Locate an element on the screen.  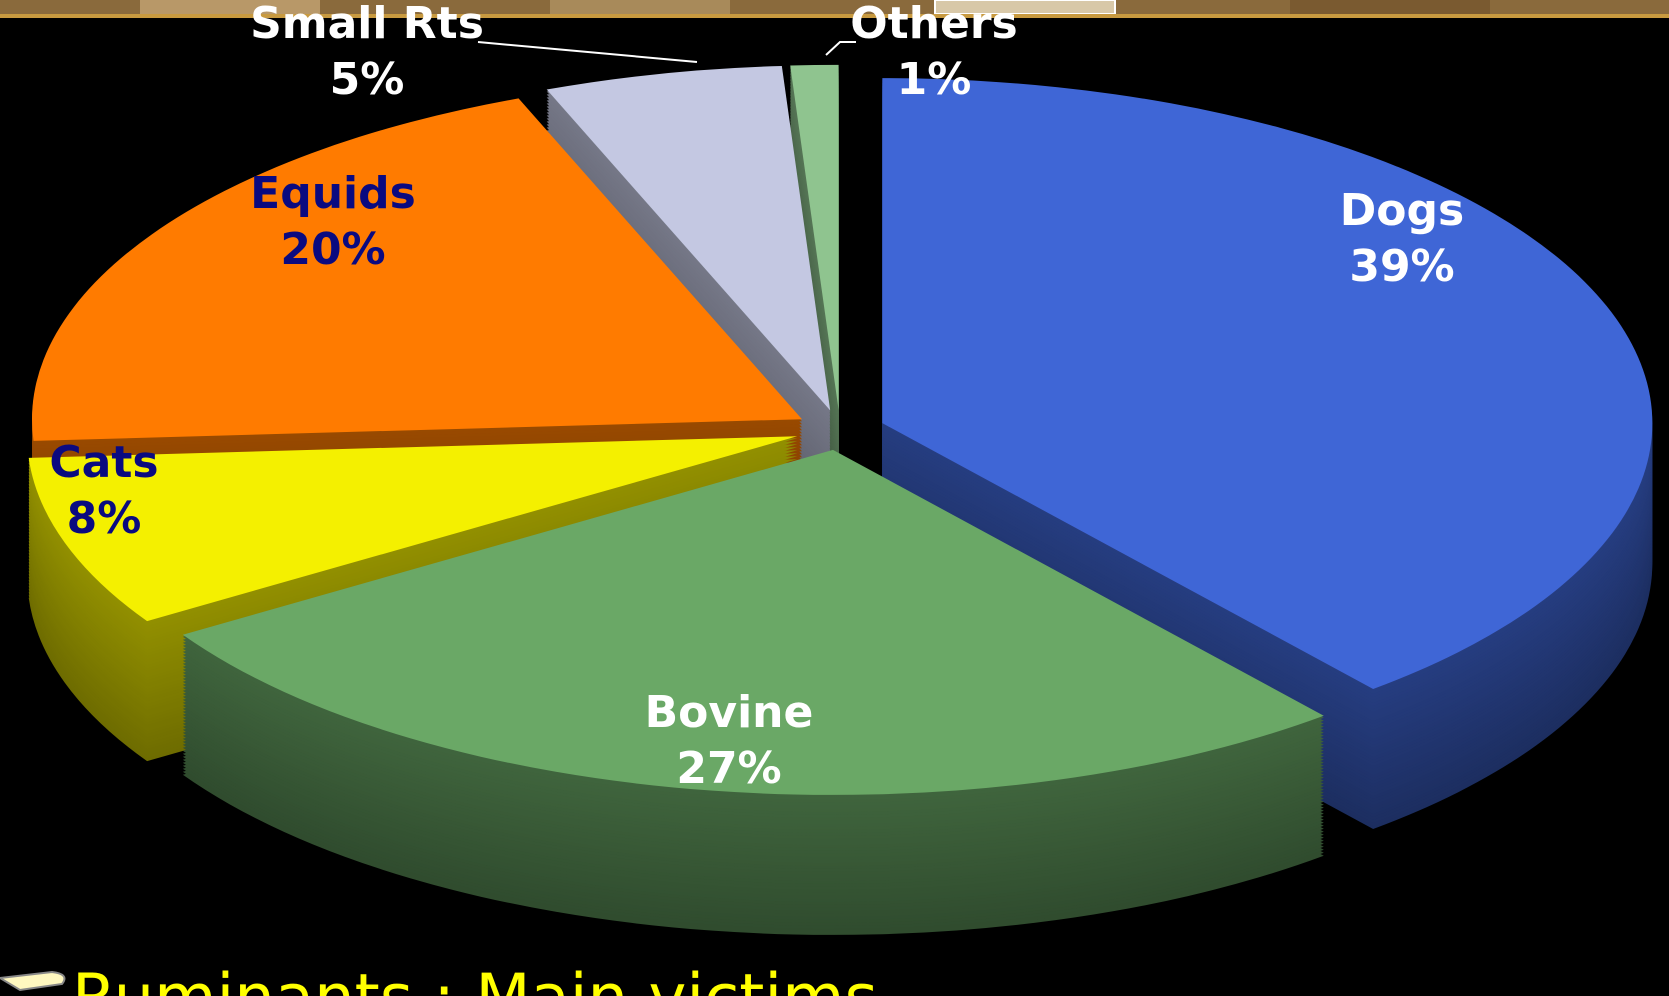
slice-name: Equids is located at coordinates (333, 193).